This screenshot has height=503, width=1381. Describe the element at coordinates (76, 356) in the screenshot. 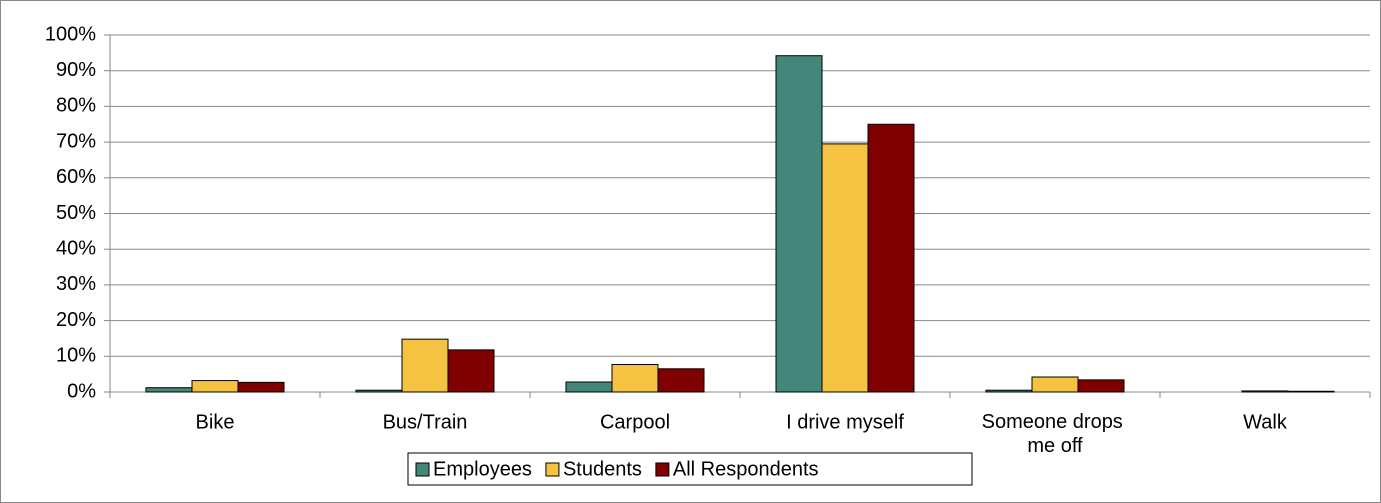

I see `y-tick-label: 10%` at that location.